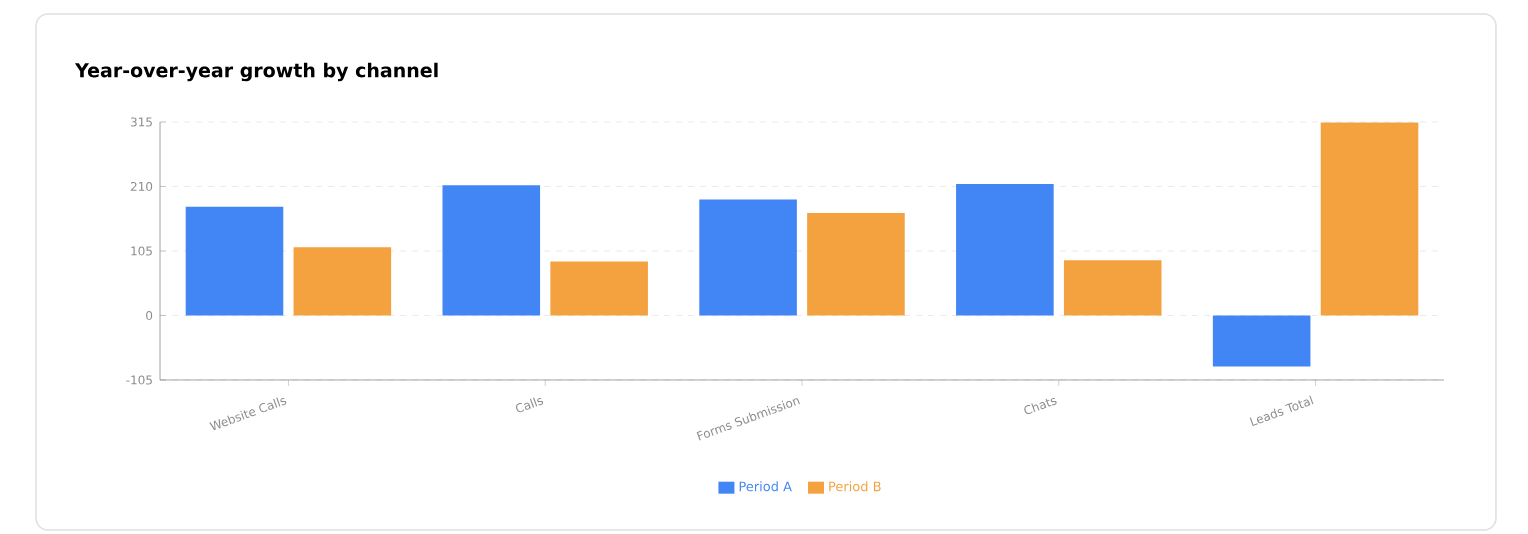  Describe the element at coordinates (256, 72) in the screenshot. I see `chart-title: Year-over-year growth by channel` at that location.